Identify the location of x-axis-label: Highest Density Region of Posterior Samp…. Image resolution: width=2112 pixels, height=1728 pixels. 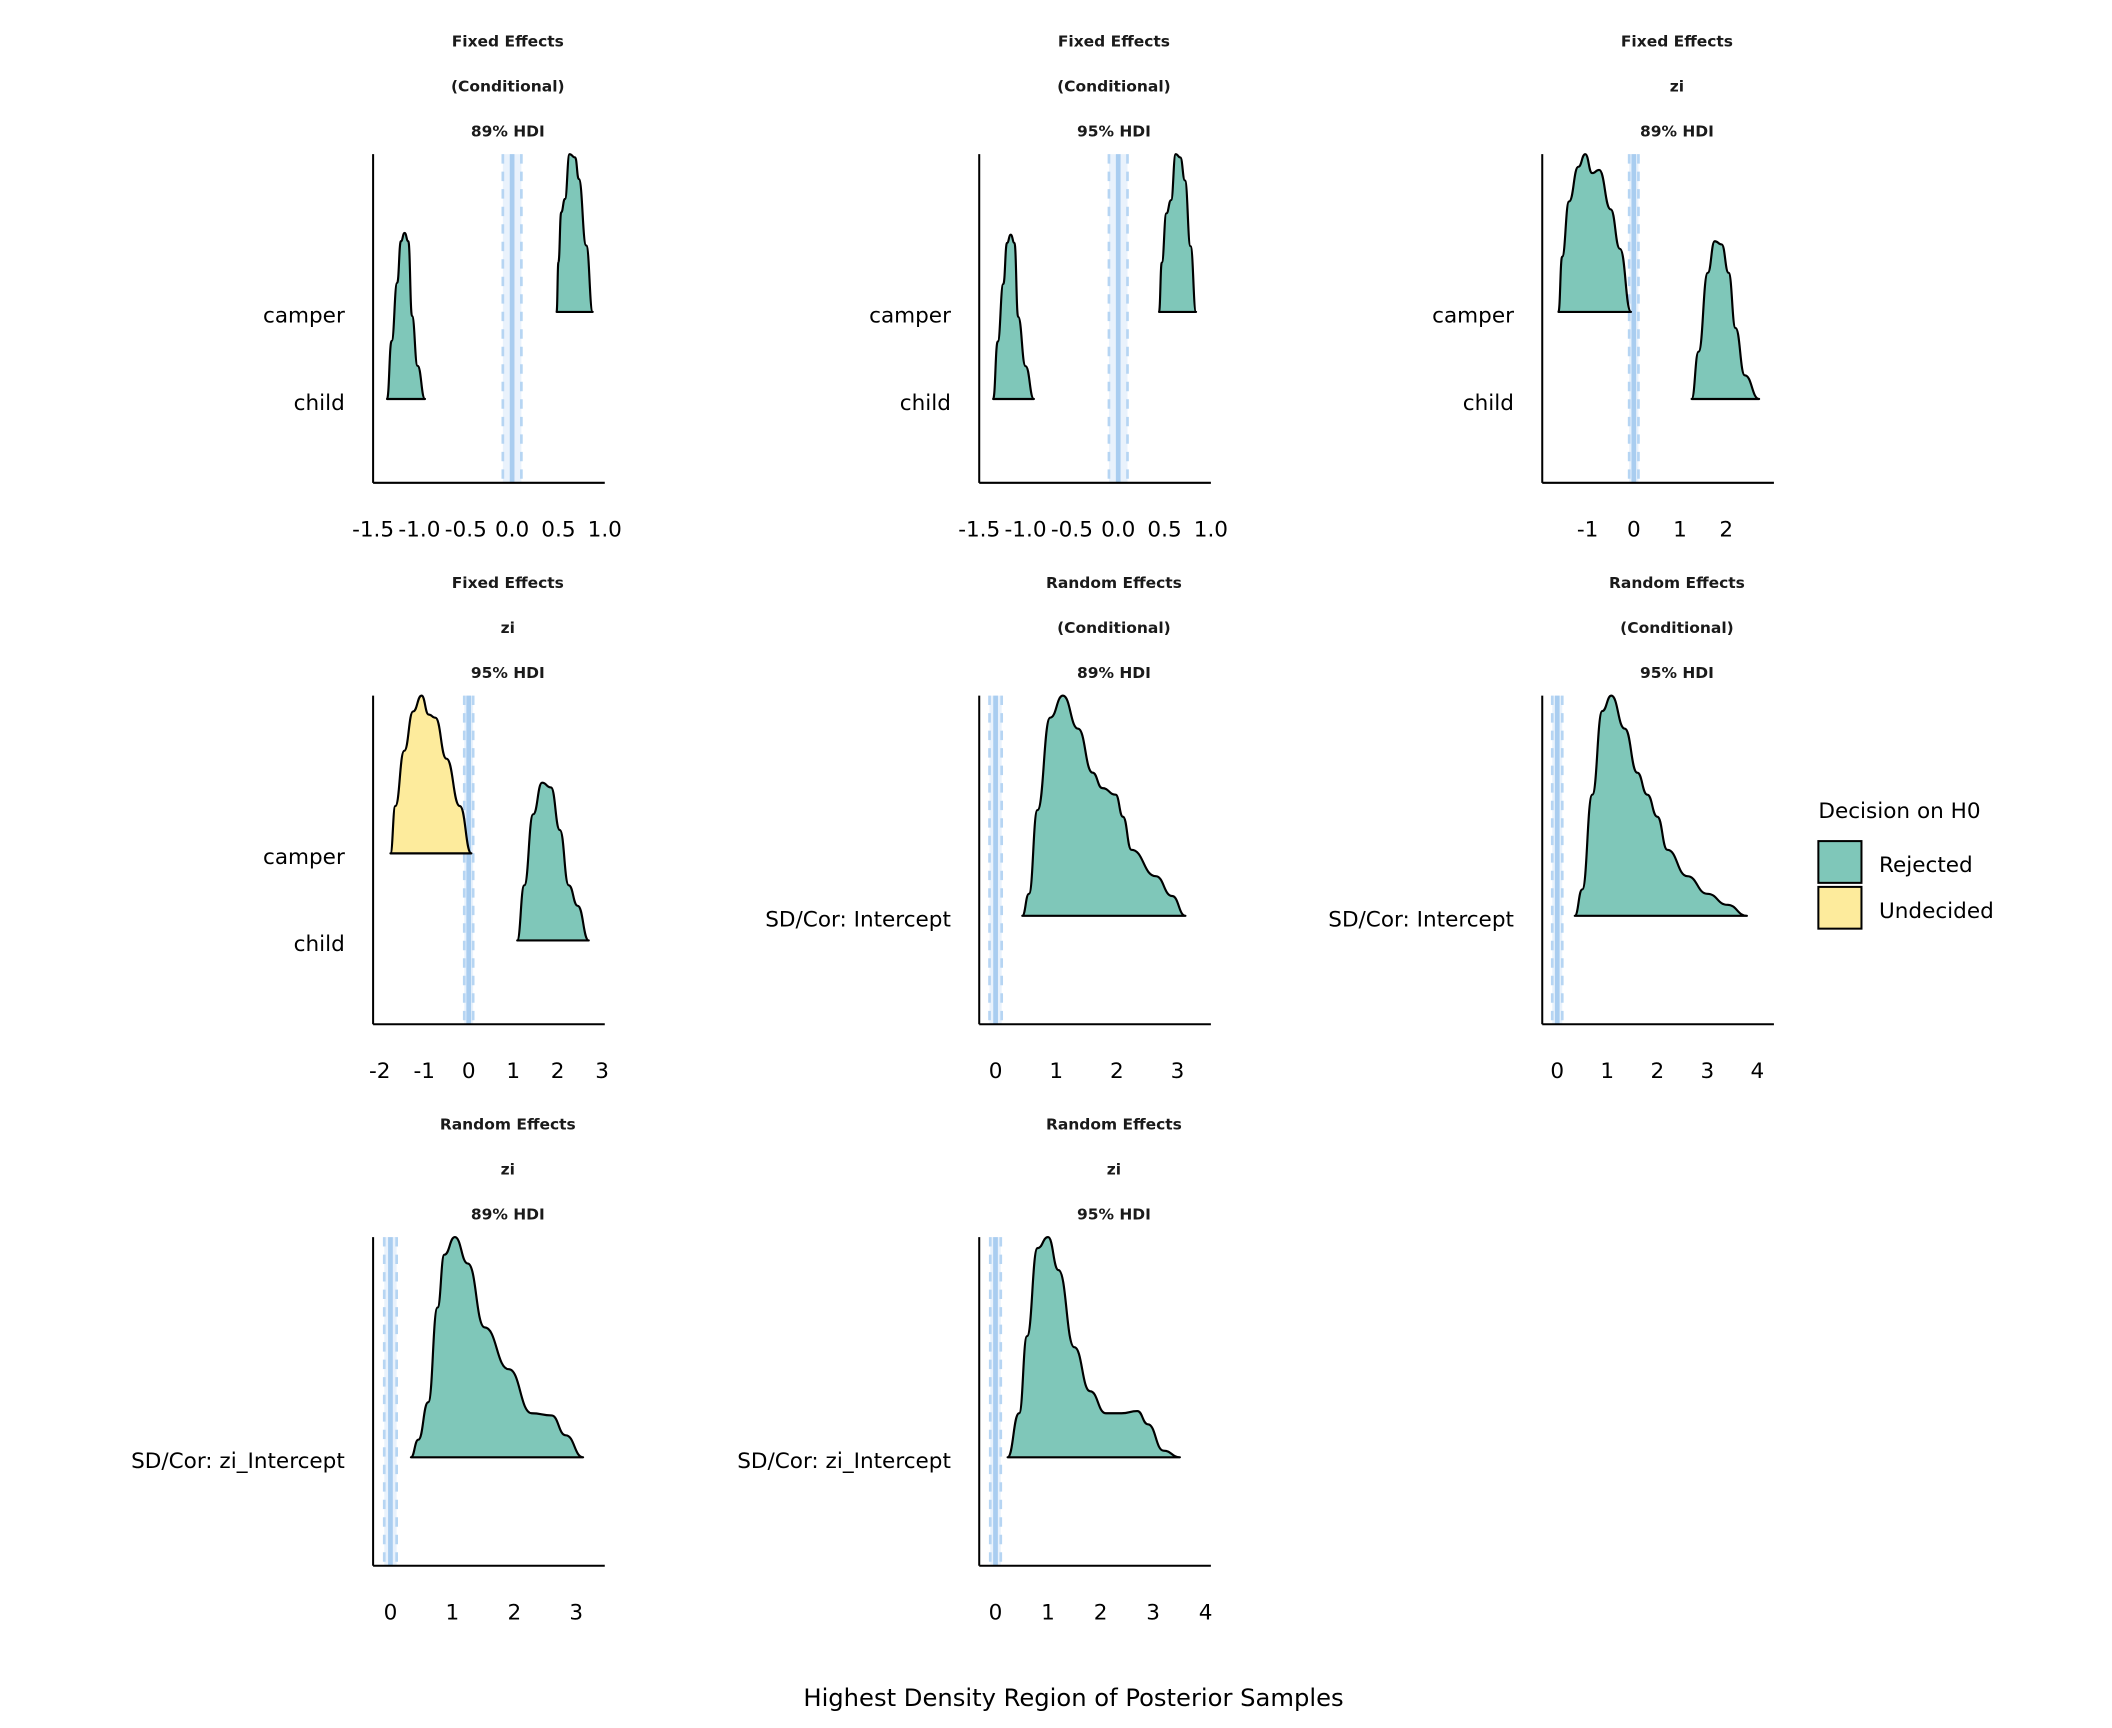
(1073, 1697).